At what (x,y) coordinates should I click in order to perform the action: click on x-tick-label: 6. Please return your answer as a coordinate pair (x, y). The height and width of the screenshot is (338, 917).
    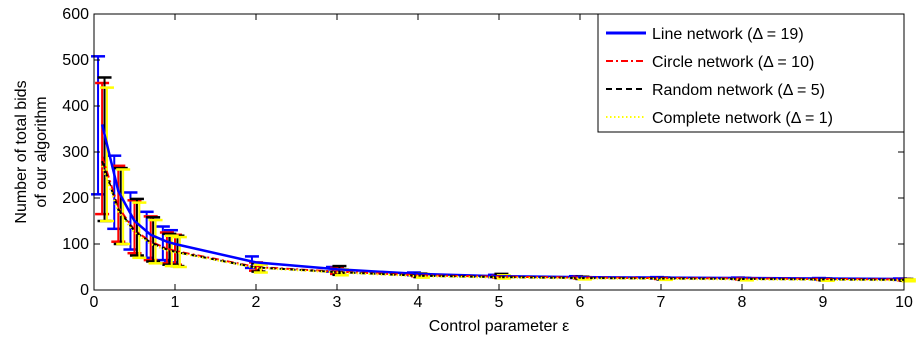
    Looking at the image, I should click on (580, 302).